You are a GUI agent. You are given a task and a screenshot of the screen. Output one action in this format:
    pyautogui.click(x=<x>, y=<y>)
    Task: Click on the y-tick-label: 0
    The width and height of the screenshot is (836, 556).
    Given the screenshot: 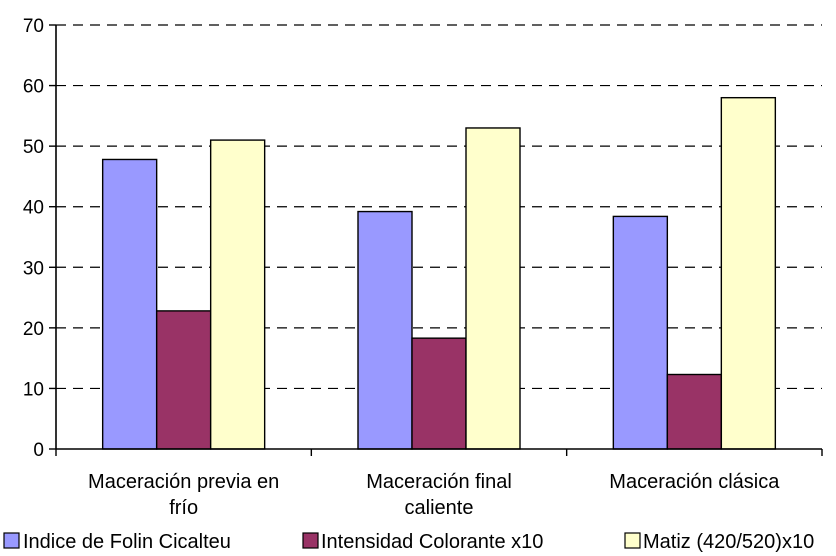 What is the action you would take?
    pyautogui.click(x=38, y=450)
    